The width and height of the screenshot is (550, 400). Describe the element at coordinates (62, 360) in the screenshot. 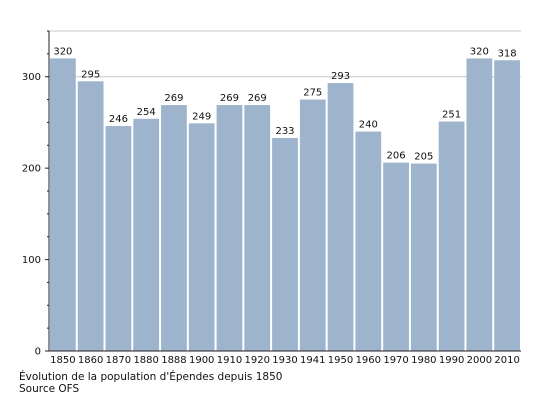

I see `x-tick-label: 1850` at that location.